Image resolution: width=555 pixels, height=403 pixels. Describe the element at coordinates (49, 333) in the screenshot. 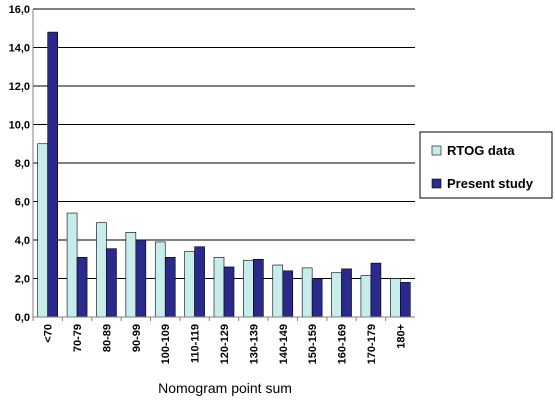

I see `x-tick-label: <70` at that location.